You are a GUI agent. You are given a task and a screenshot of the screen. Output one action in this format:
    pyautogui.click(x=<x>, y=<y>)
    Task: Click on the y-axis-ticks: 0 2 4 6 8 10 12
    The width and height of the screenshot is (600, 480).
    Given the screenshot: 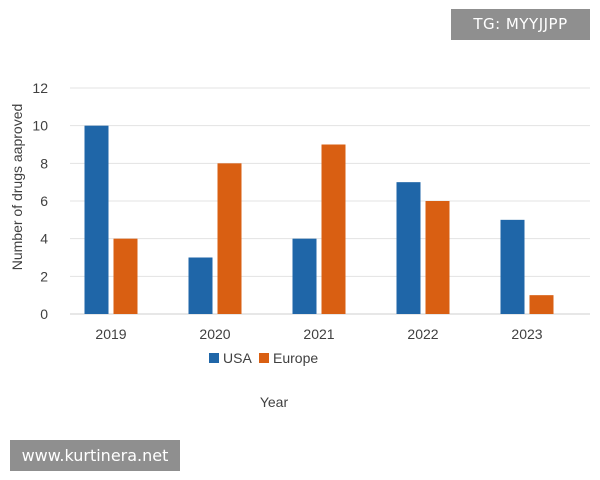 What is the action you would take?
    pyautogui.click(x=40, y=201)
    